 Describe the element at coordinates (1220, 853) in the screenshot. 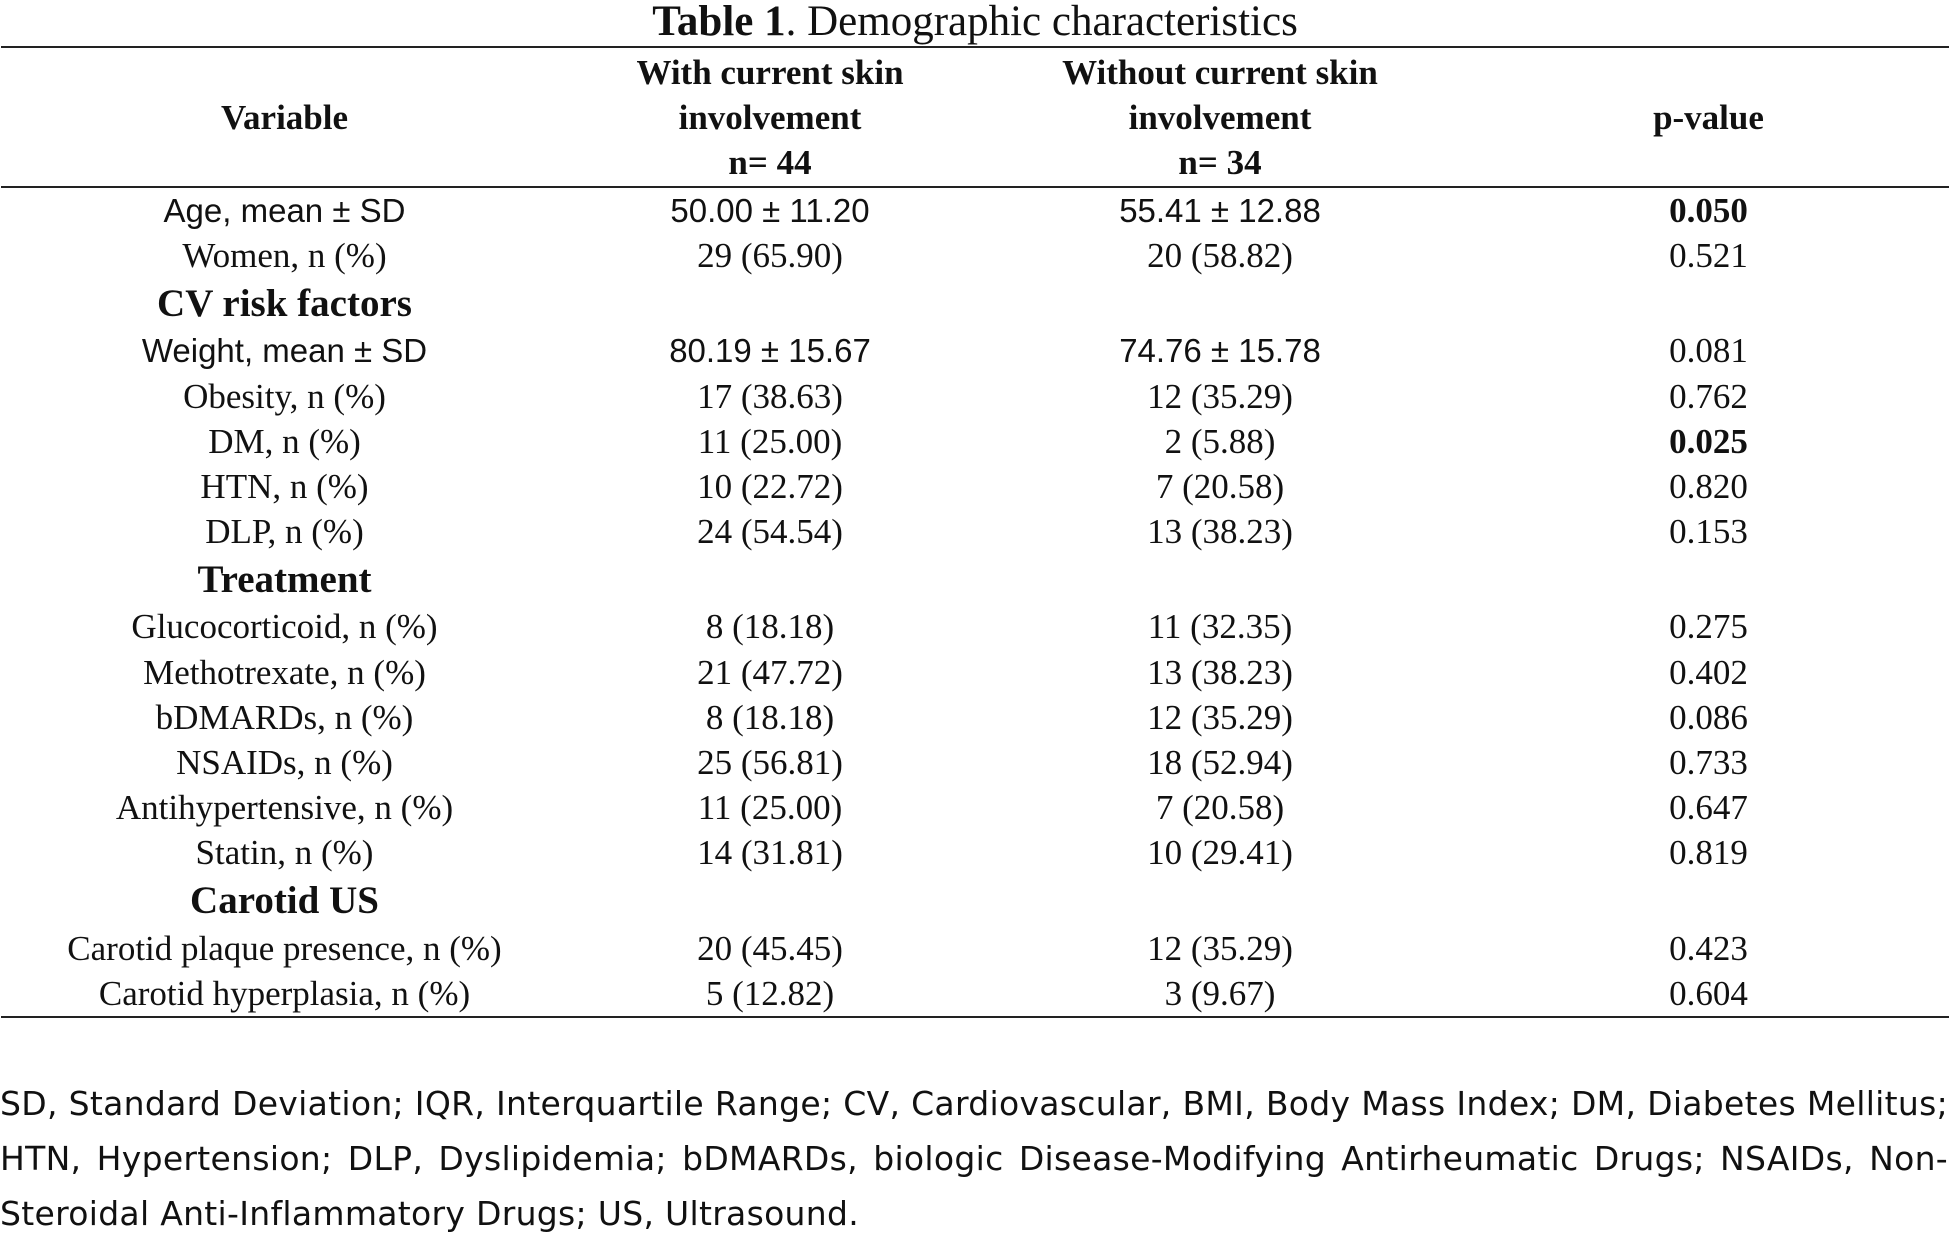

I see `cell-without-skin: 10 (29.41)` at that location.